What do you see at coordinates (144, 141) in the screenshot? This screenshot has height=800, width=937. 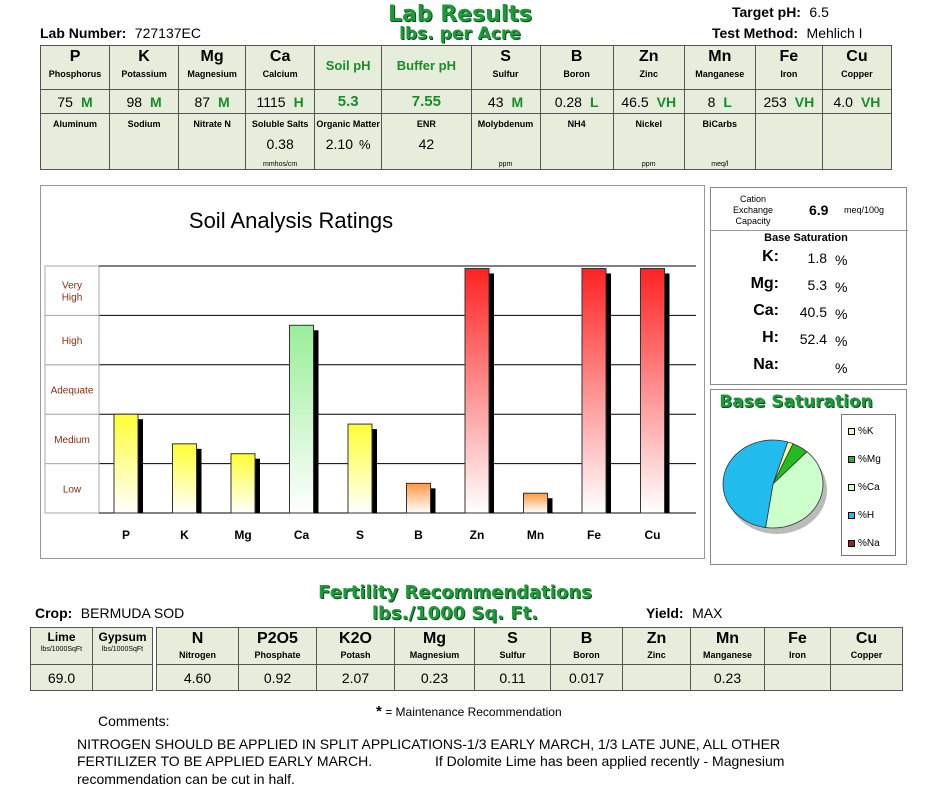 I see `extra-cell-sodium: Sodium` at bounding box center [144, 141].